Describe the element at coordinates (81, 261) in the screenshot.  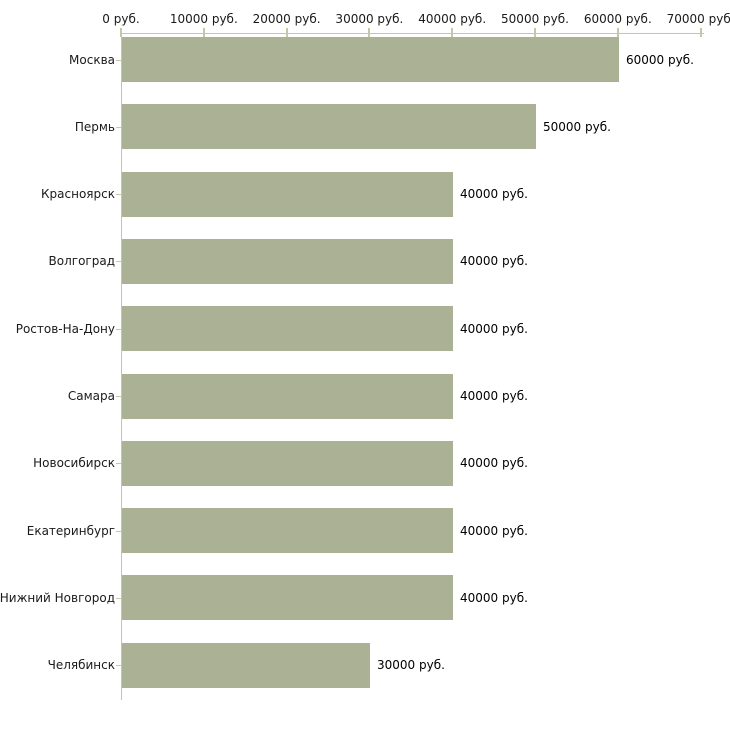
I see `category-label: Волгоград` at that location.